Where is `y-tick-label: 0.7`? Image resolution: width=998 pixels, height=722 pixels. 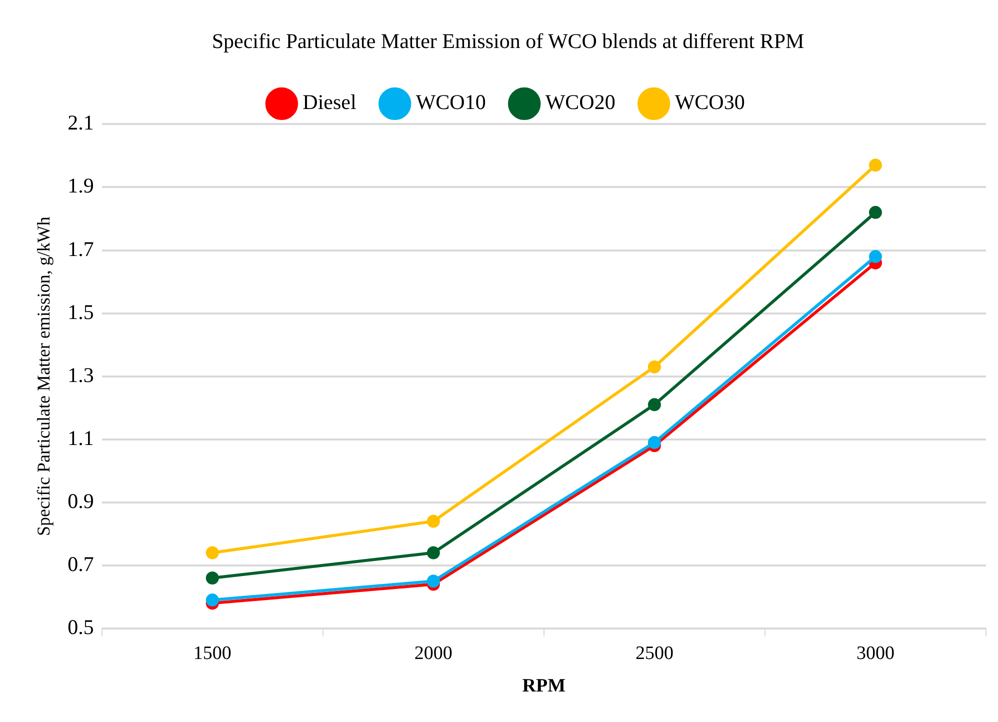 y-tick-label: 0.7 is located at coordinates (81, 564).